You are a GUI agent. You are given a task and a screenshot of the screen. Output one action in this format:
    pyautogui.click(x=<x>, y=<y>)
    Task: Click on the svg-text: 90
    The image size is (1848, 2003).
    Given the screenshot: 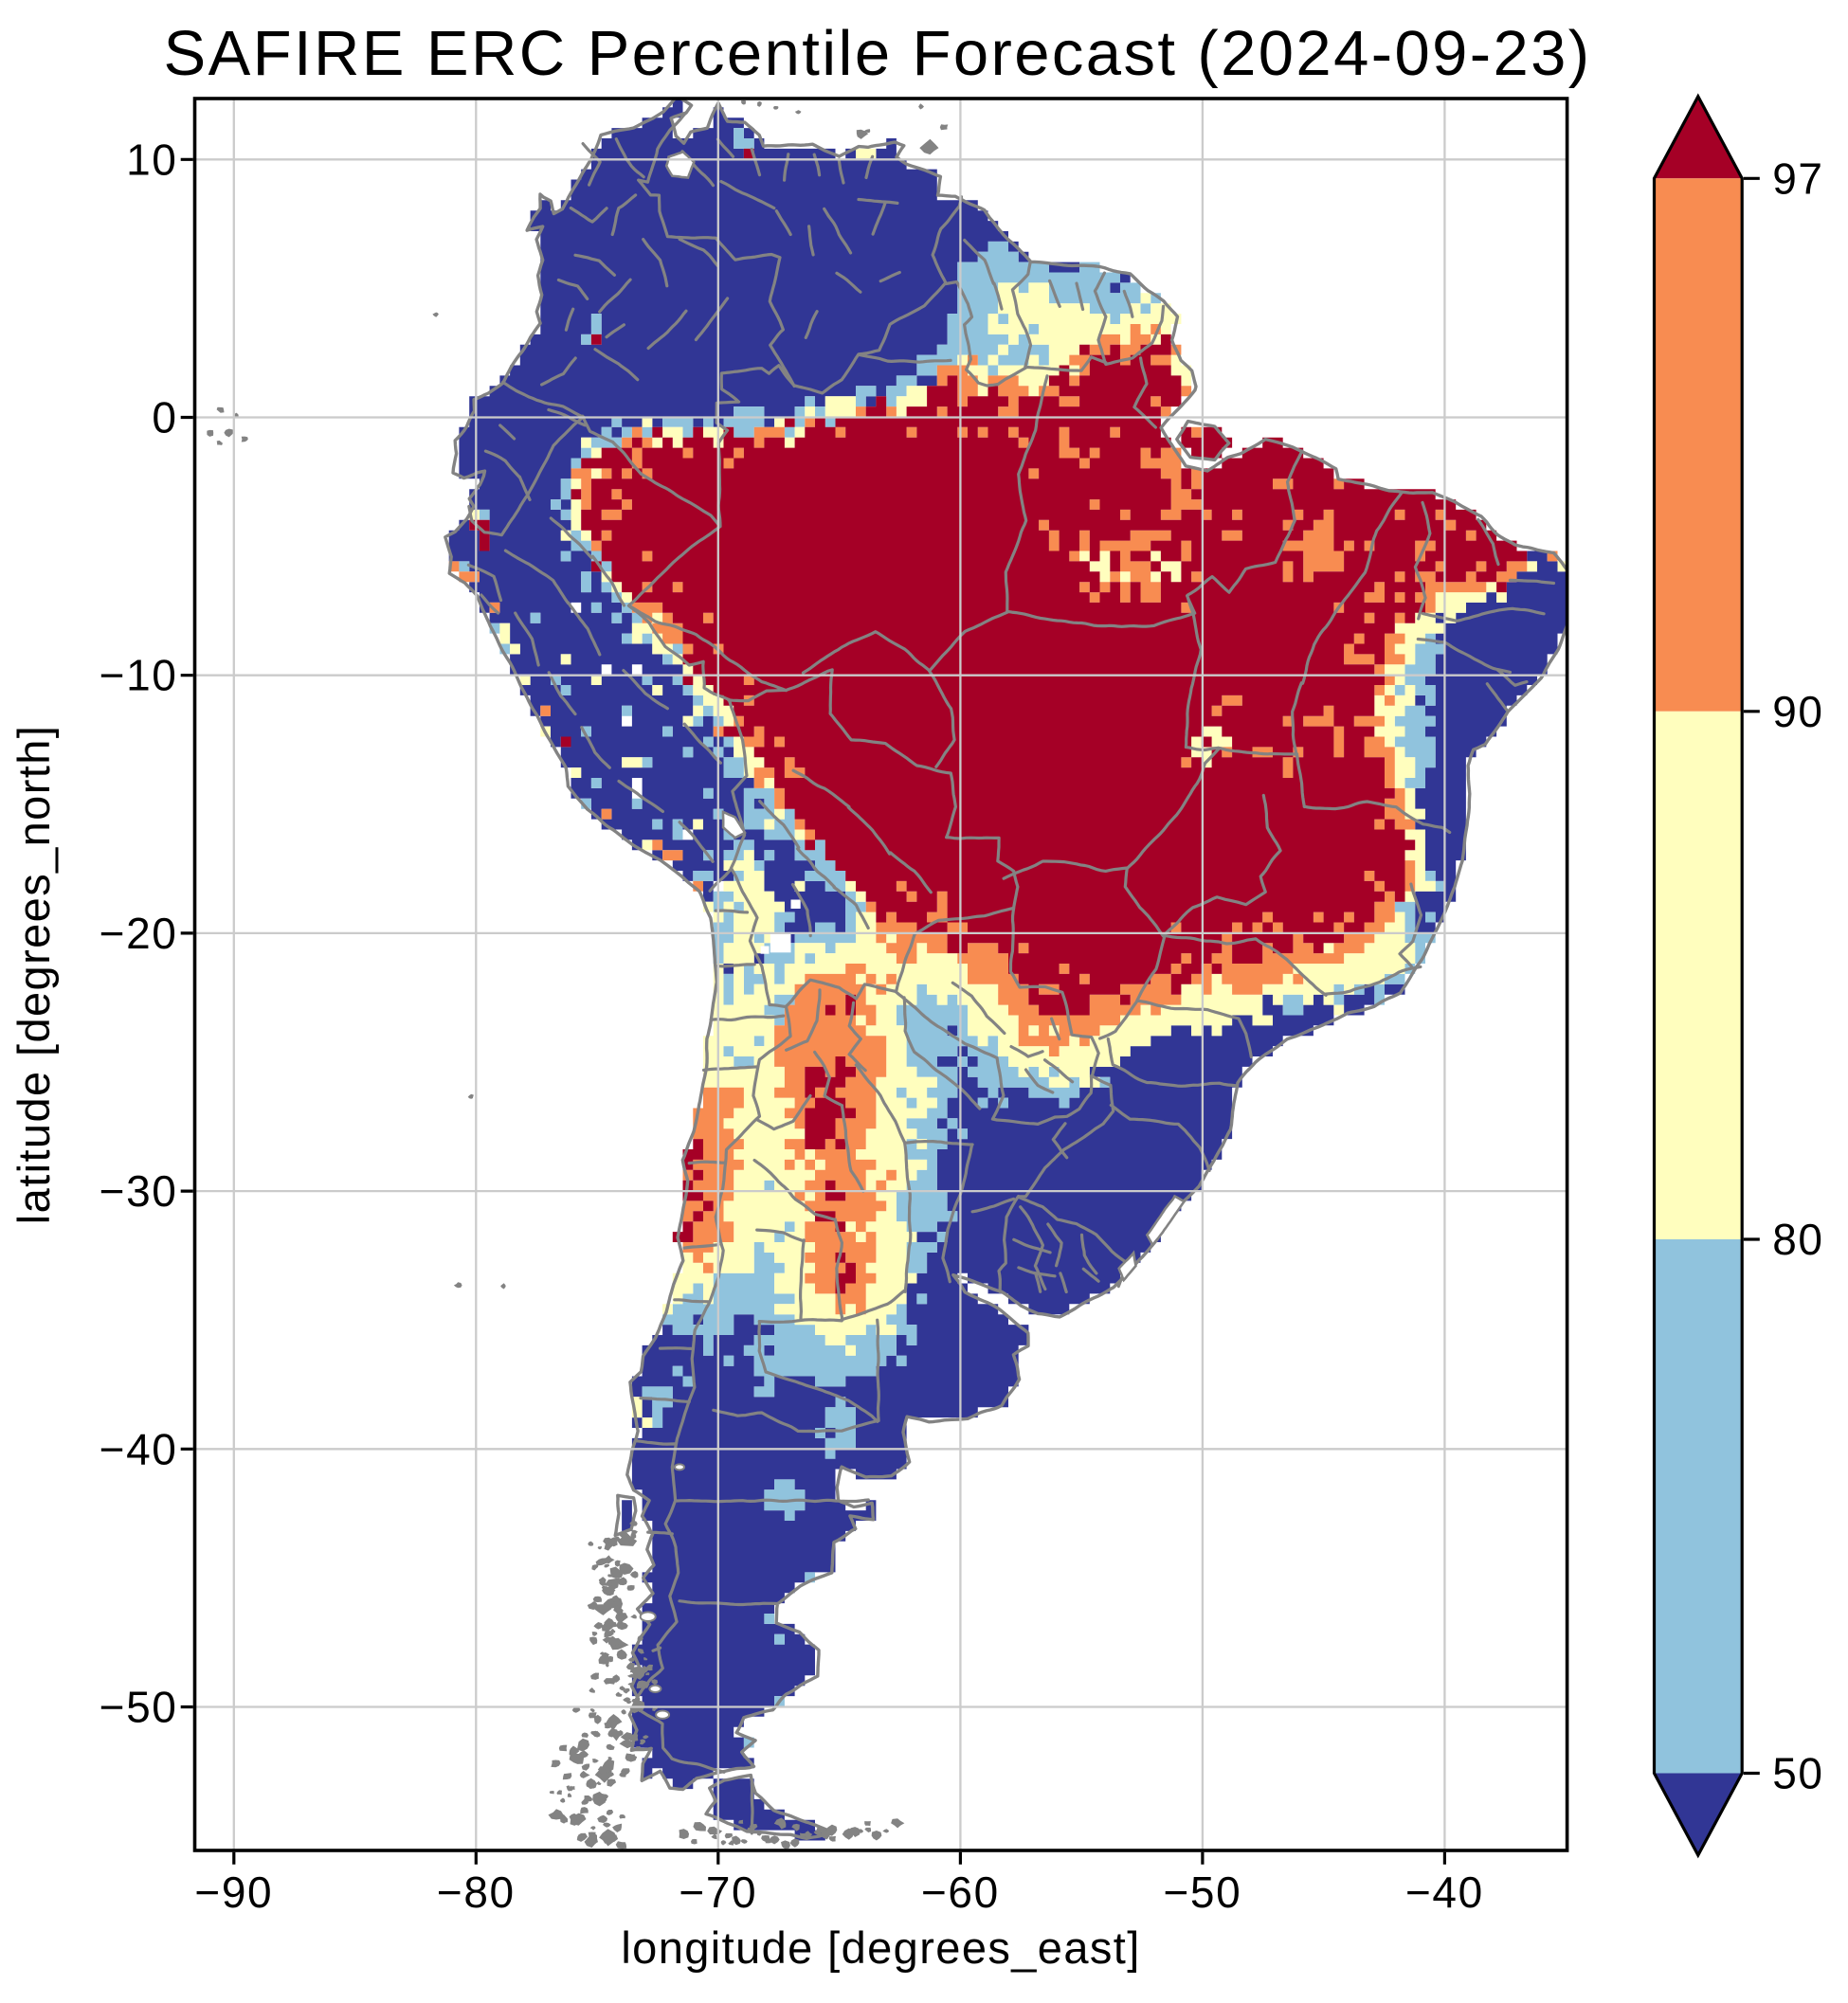 What is the action you would take?
    pyautogui.click(x=1797, y=711)
    